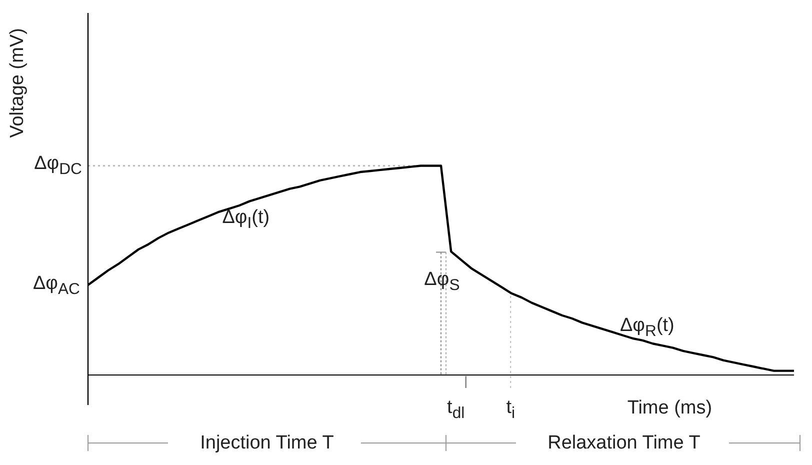  Describe the element at coordinates (442, 281) in the screenshot. I see `annotation: Δφ$_{S}$` at that location.